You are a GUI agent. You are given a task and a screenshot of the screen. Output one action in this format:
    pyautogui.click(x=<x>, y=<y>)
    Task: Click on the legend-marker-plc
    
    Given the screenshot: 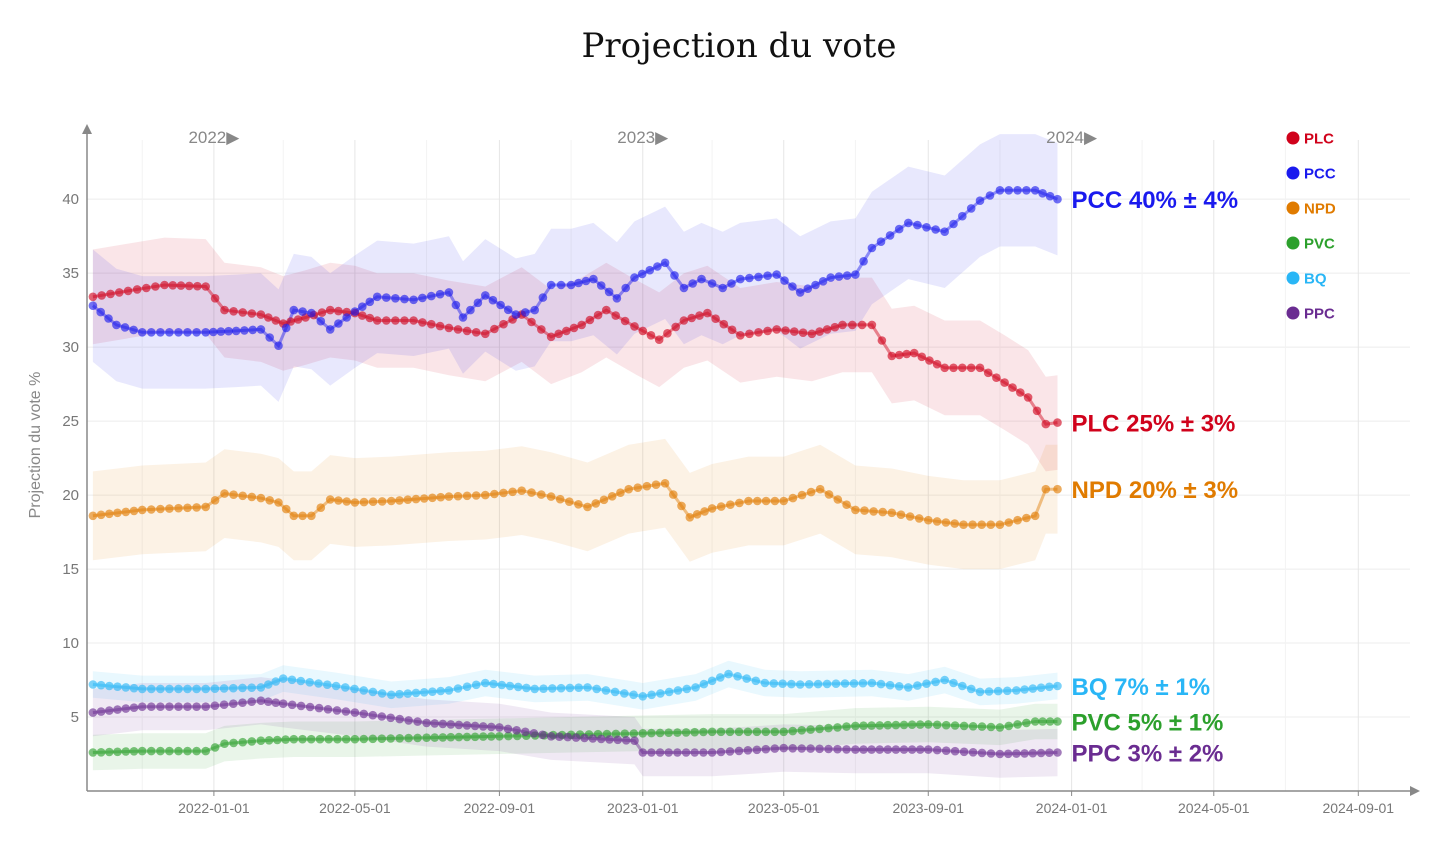 What is the action you would take?
    pyautogui.click(x=1293, y=138)
    